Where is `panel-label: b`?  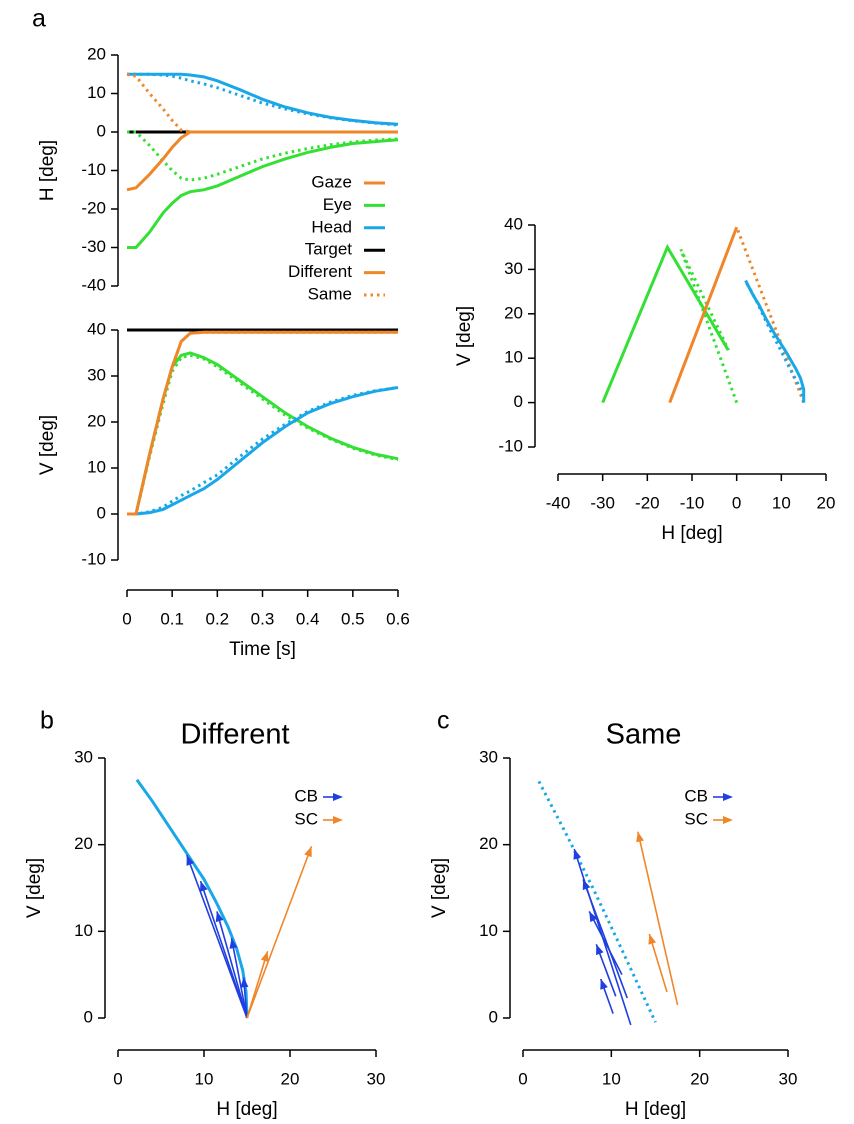 panel-label: b is located at coordinates (47, 721).